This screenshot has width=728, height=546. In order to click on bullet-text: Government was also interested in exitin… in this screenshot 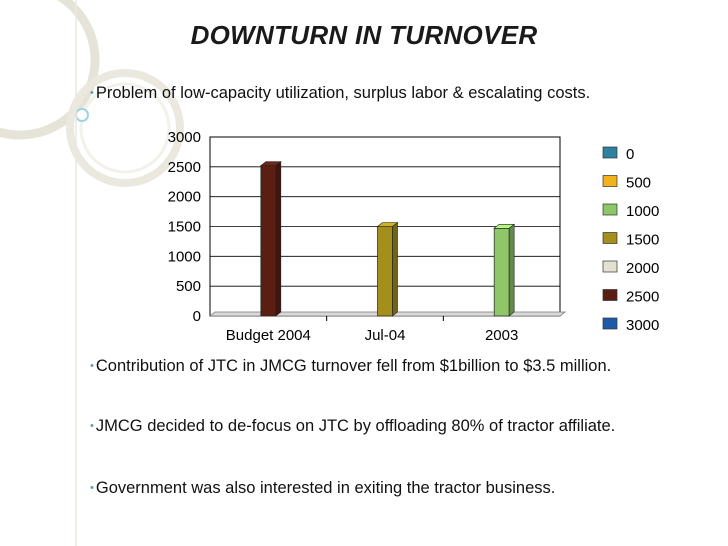, I will do `click(325, 488)`.